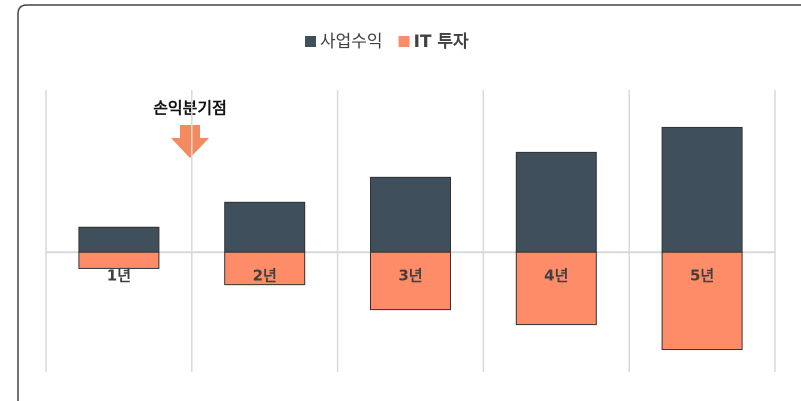  I want to click on x-tick-label: 1년, so click(119, 276).